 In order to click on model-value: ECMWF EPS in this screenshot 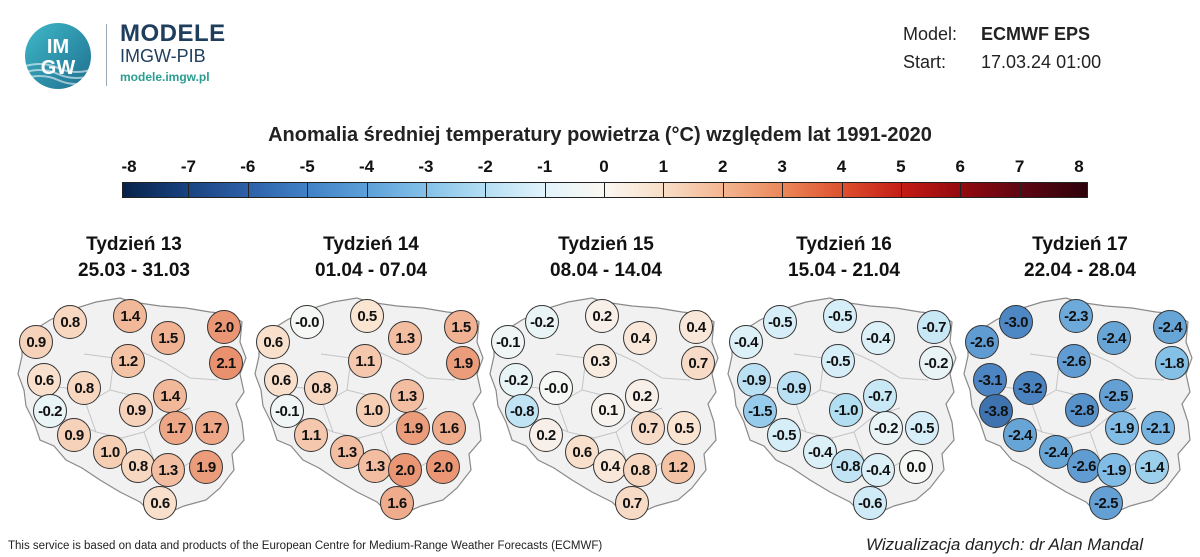, I will do `click(1036, 34)`.